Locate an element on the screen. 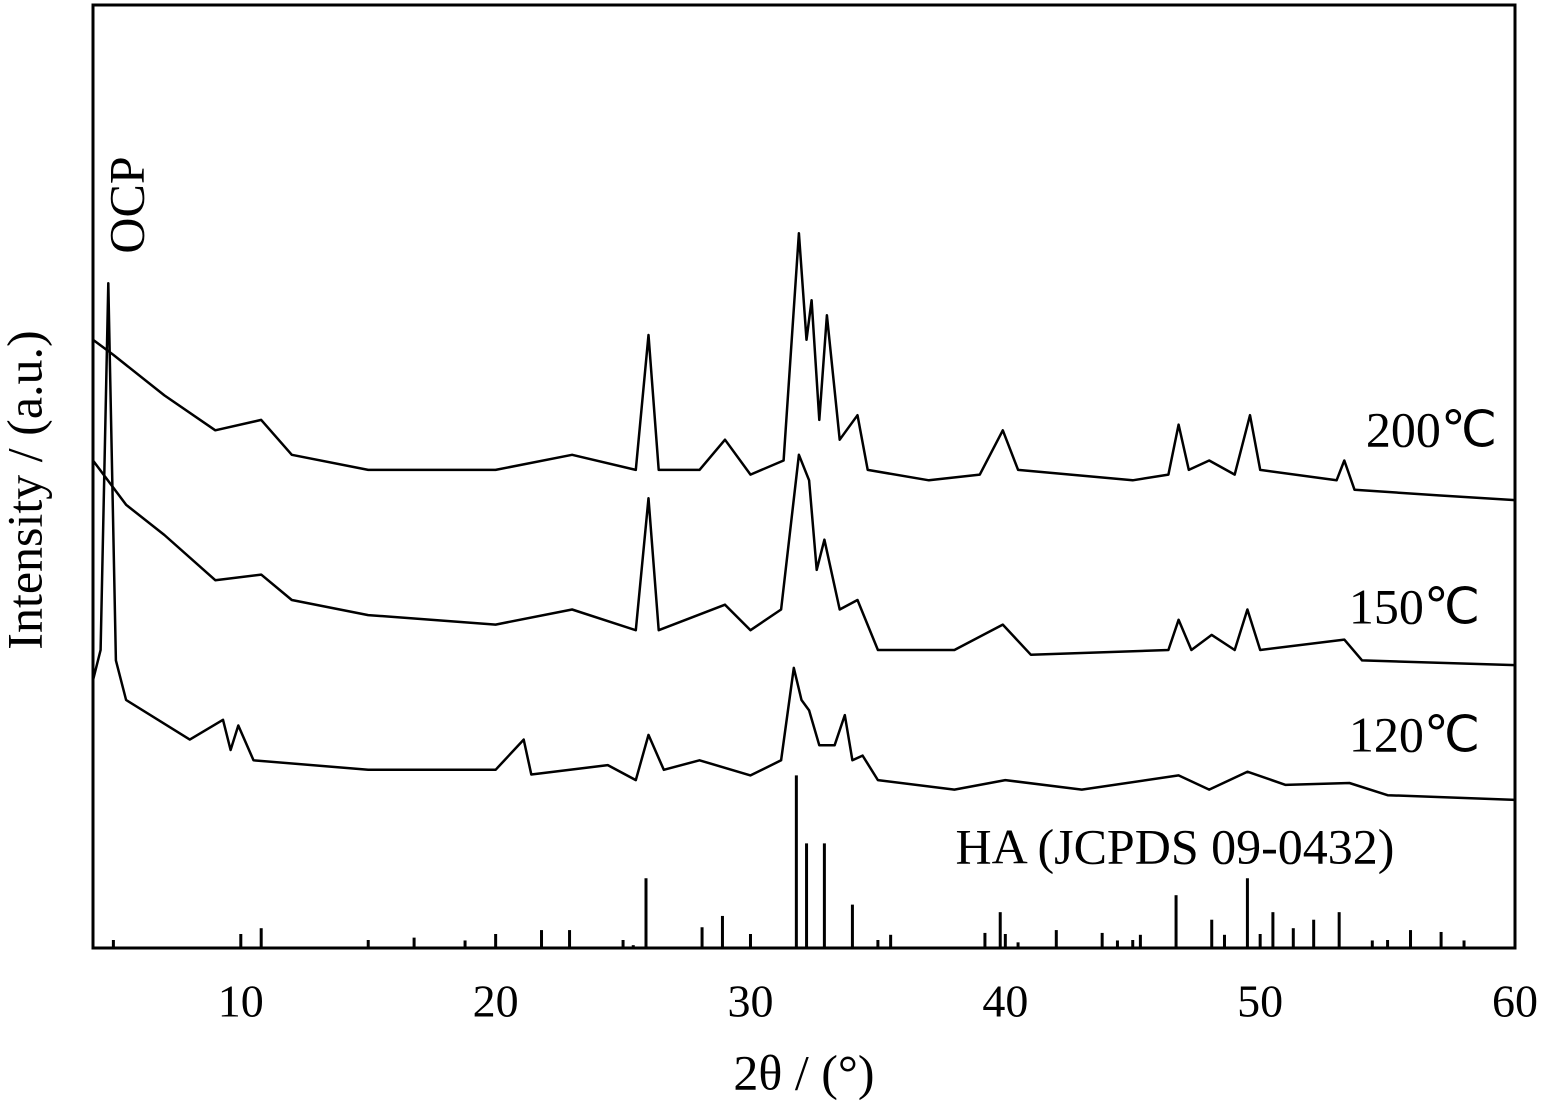 The image size is (1542, 1113). x-tick-label: 60 is located at coordinates (1515, 1001).